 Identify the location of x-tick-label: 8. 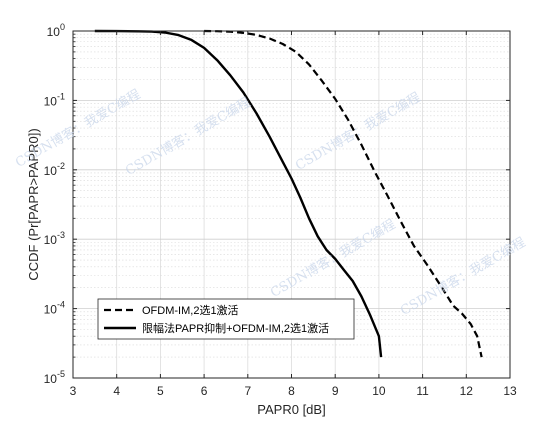
(291, 391).